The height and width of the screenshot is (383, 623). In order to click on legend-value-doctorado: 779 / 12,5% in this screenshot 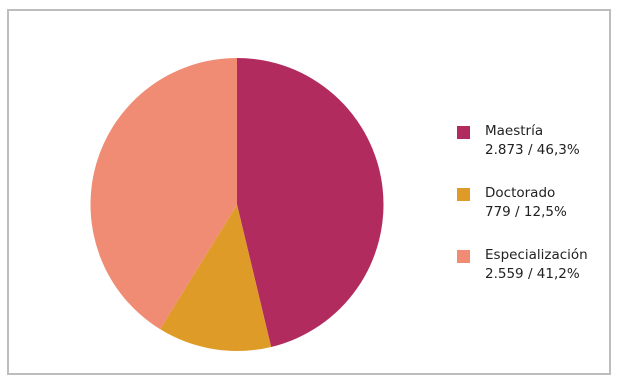, I will do `click(526, 212)`.